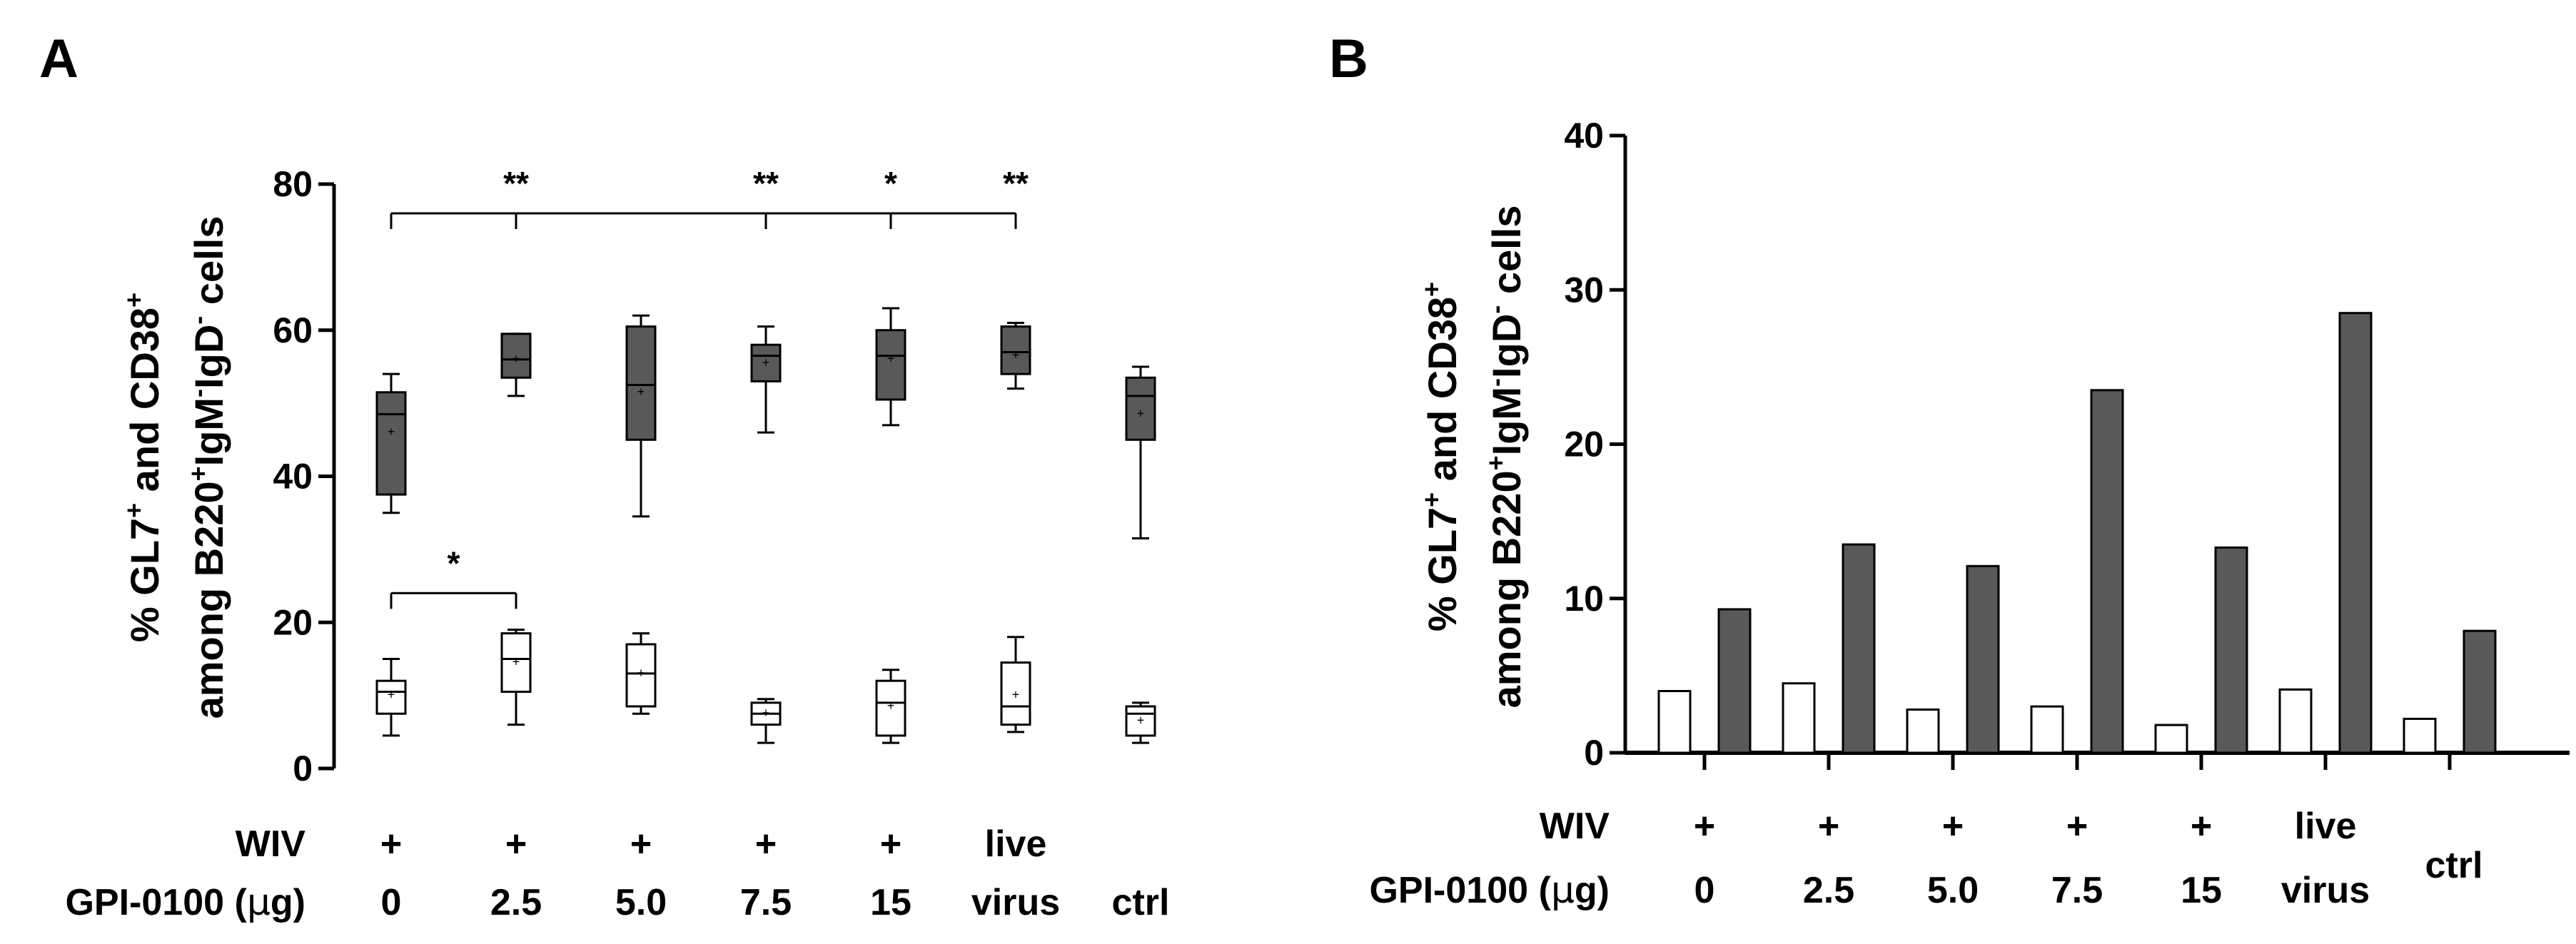  I want to click on panel-b-y-tick-label: 40, so click(1584, 136).